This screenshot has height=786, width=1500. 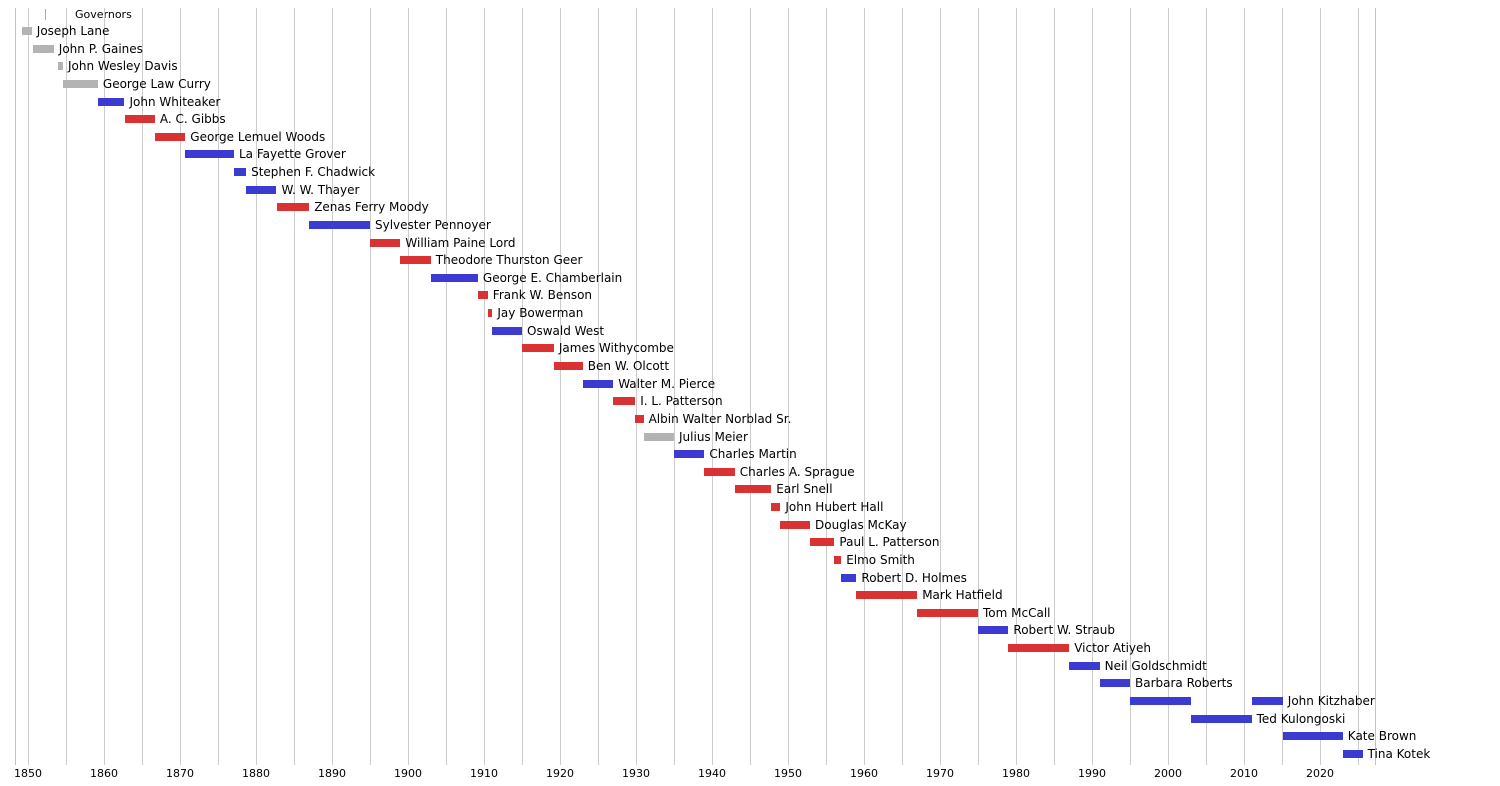 I want to click on axis-tick-label: 1980, so click(x=1016, y=773).